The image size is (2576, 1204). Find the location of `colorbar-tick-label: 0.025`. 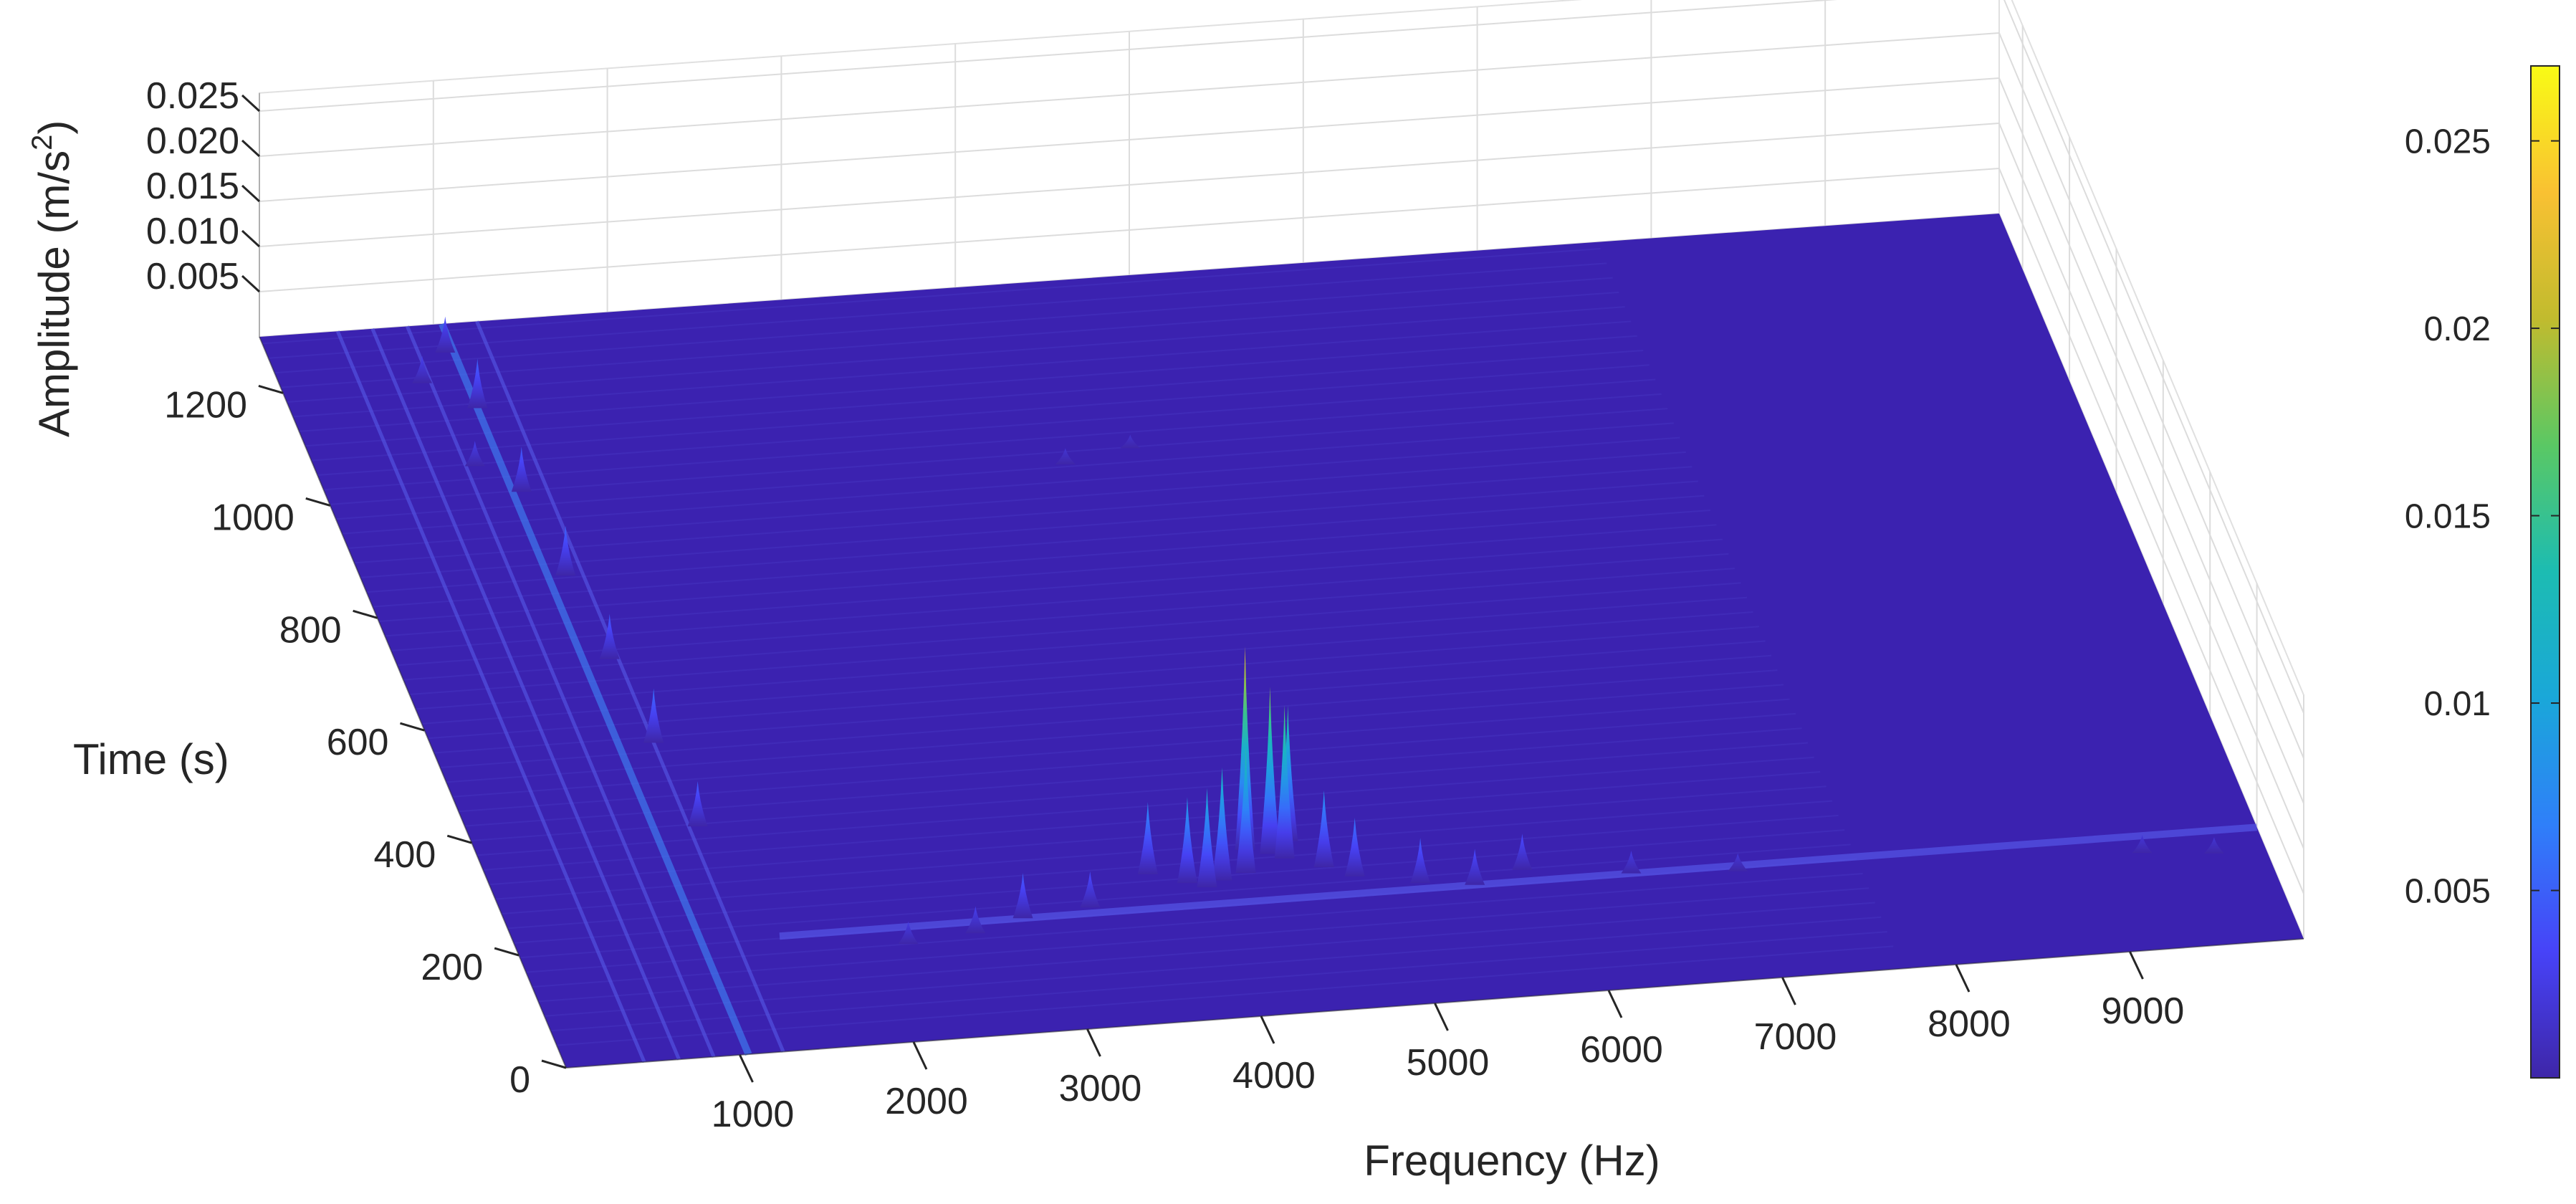

colorbar-tick-label: 0.025 is located at coordinates (2448, 142).